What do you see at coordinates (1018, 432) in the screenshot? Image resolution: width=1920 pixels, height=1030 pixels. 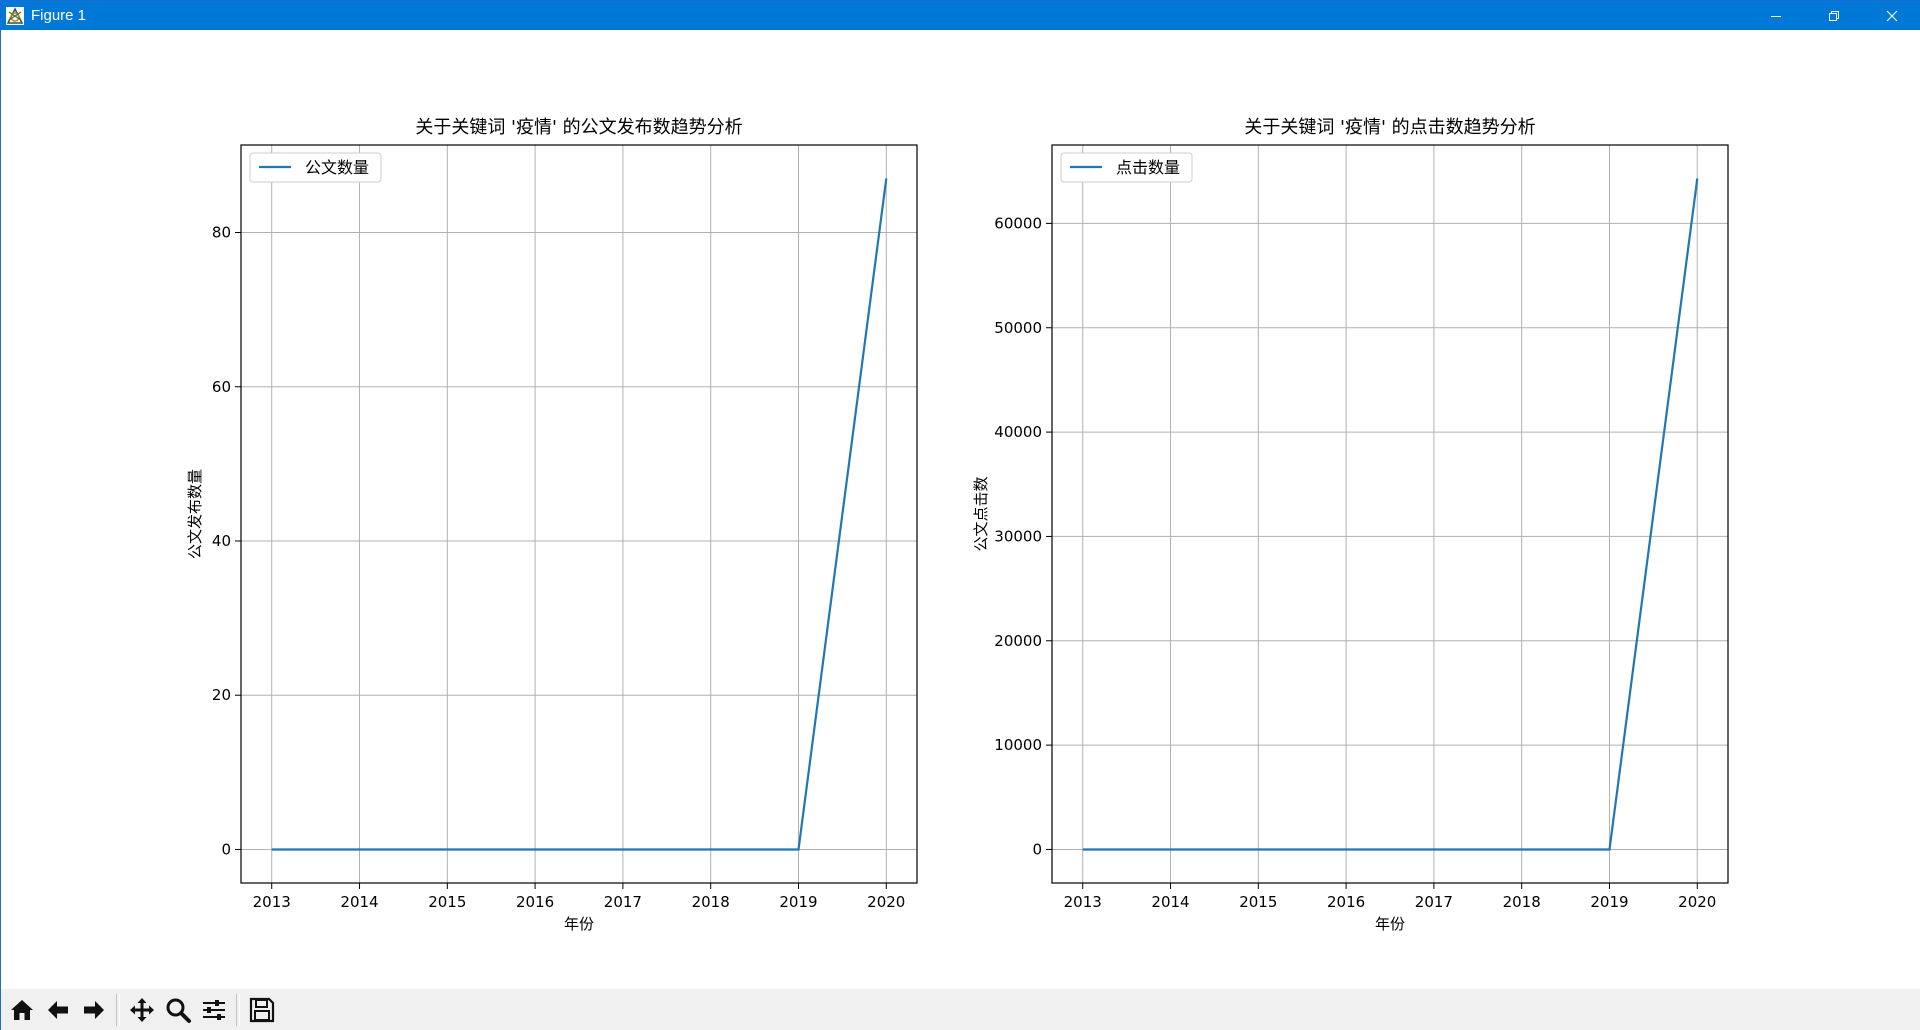 I see `y-tick-label: 40000` at bounding box center [1018, 432].